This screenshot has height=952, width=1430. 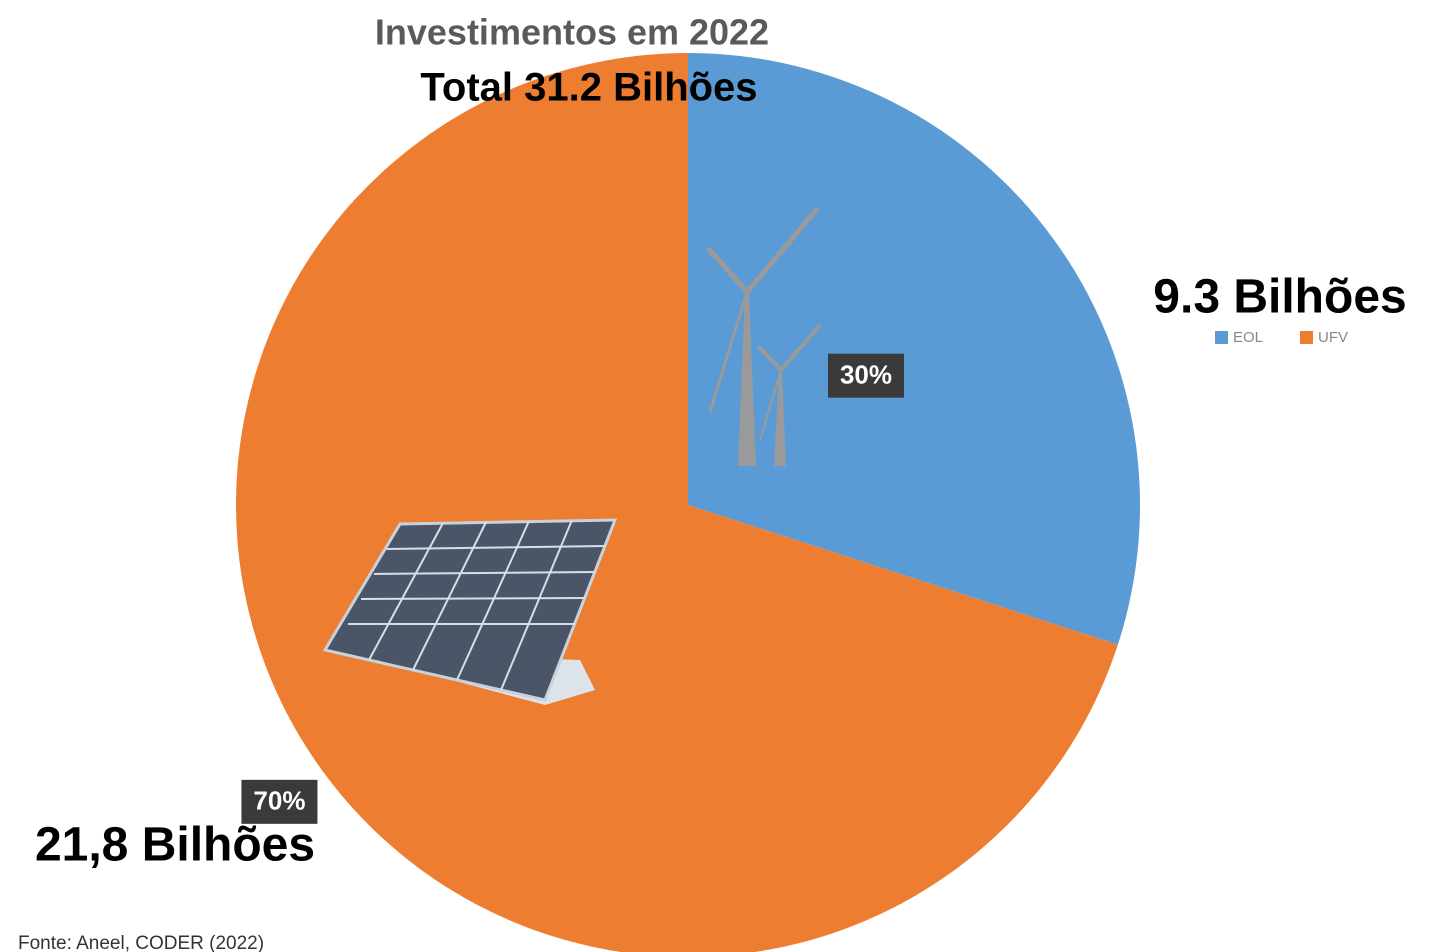 I want to click on ufv-annotation: 21,8 Bilhões, so click(x=175, y=845).